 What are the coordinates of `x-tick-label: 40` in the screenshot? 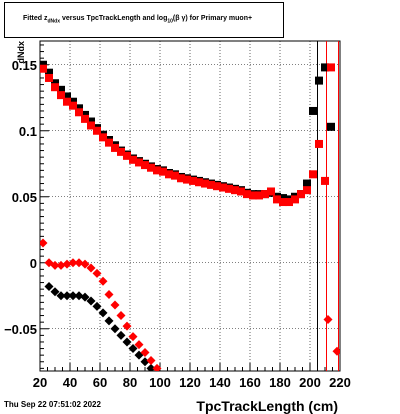 It's located at (70, 382).